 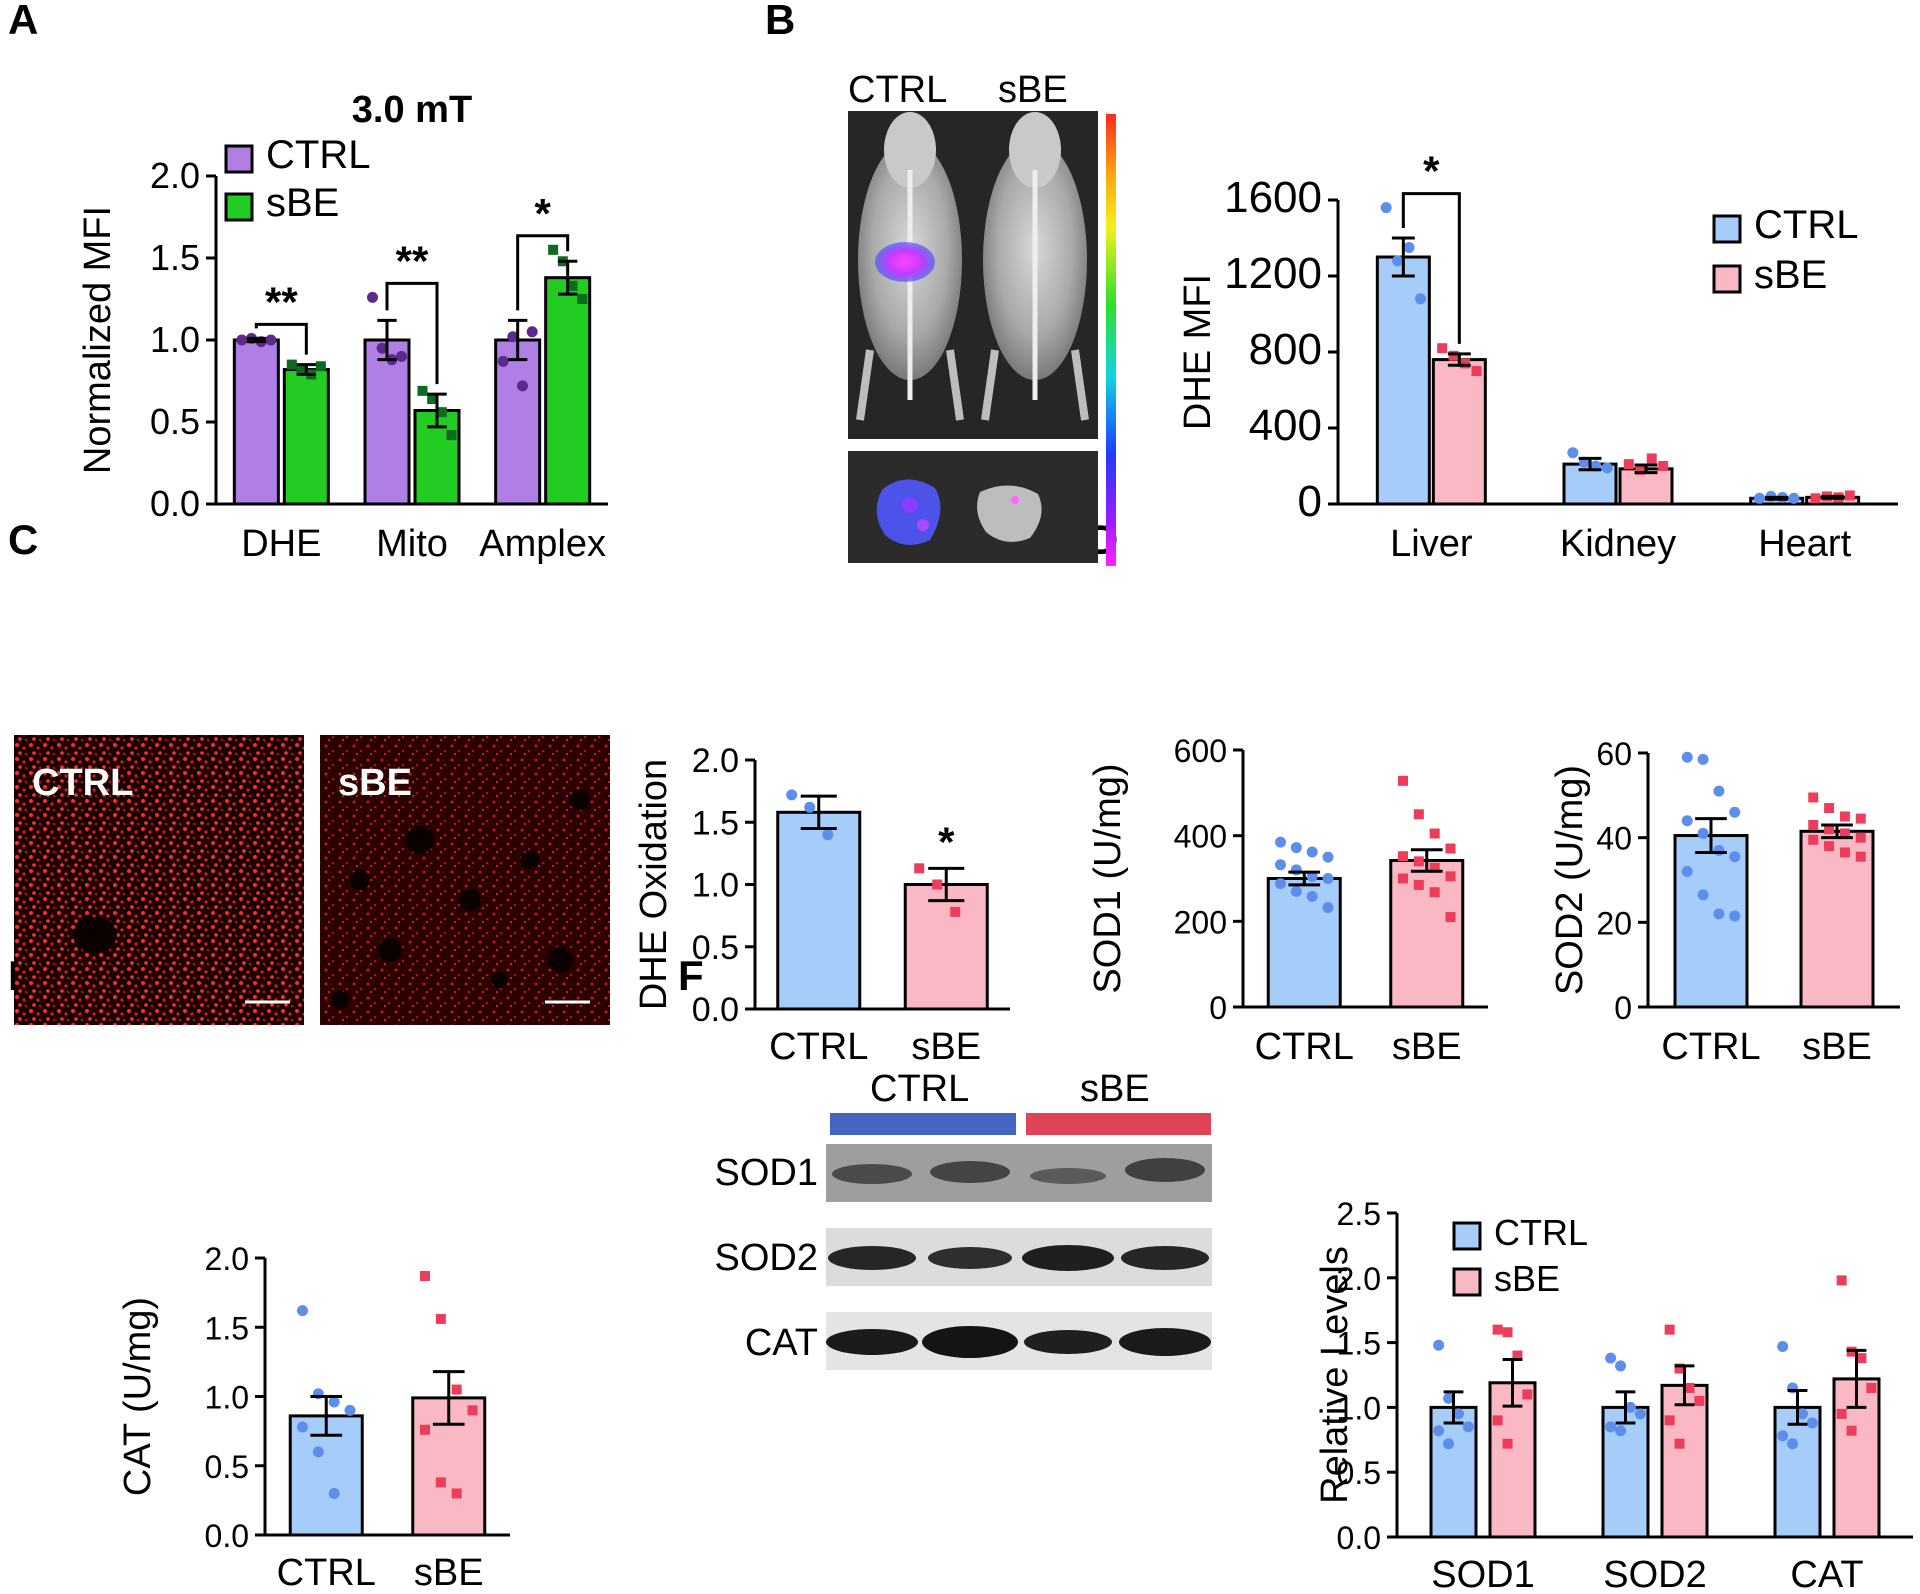 What do you see at coordinates (1335, 1375) in the screenshot?
I see `y-axis-label: Relative Levels` at bounding box center [1335, 1375].